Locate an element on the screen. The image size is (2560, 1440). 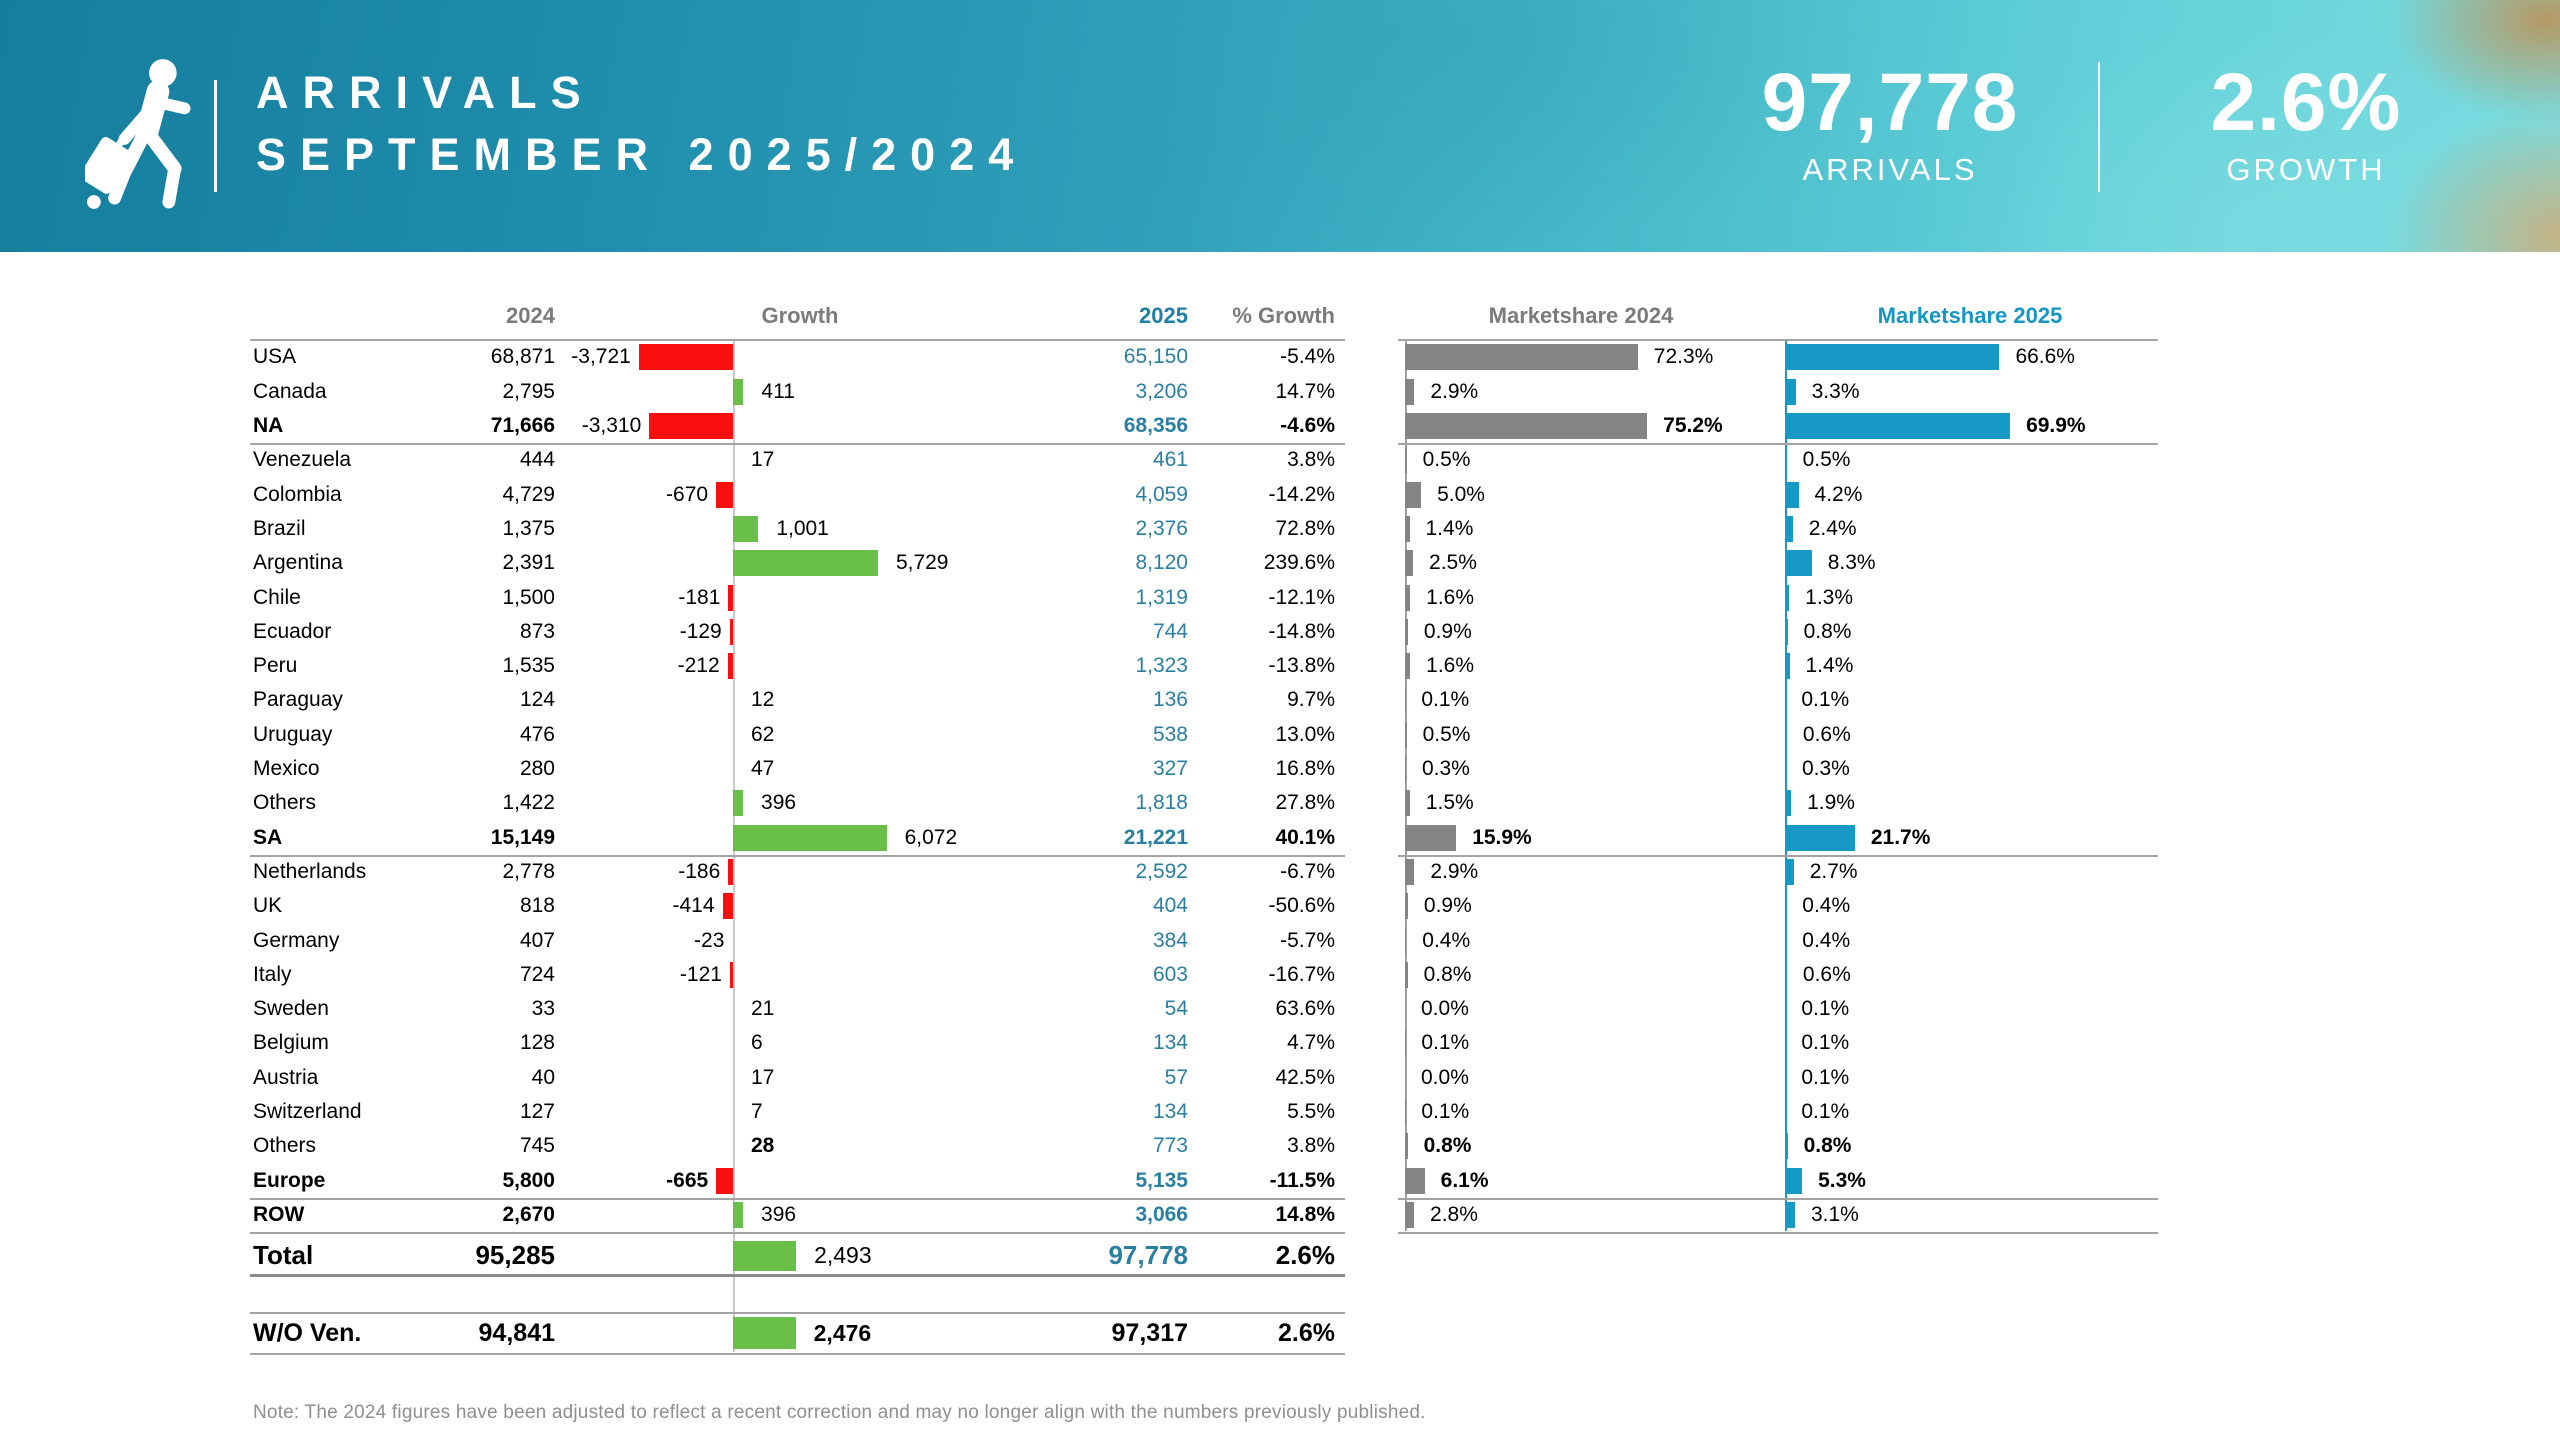
marketshare-2025-label: 3.3% is located at coordinates (1835, 391).